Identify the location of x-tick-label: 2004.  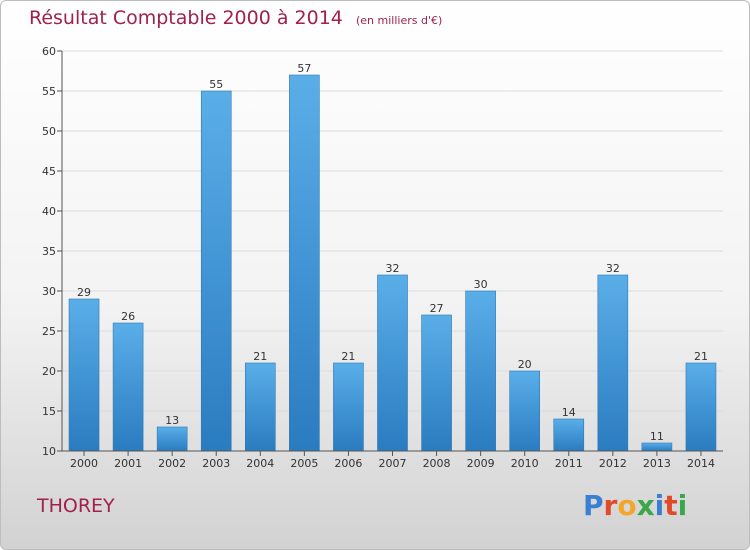
(260, 463).